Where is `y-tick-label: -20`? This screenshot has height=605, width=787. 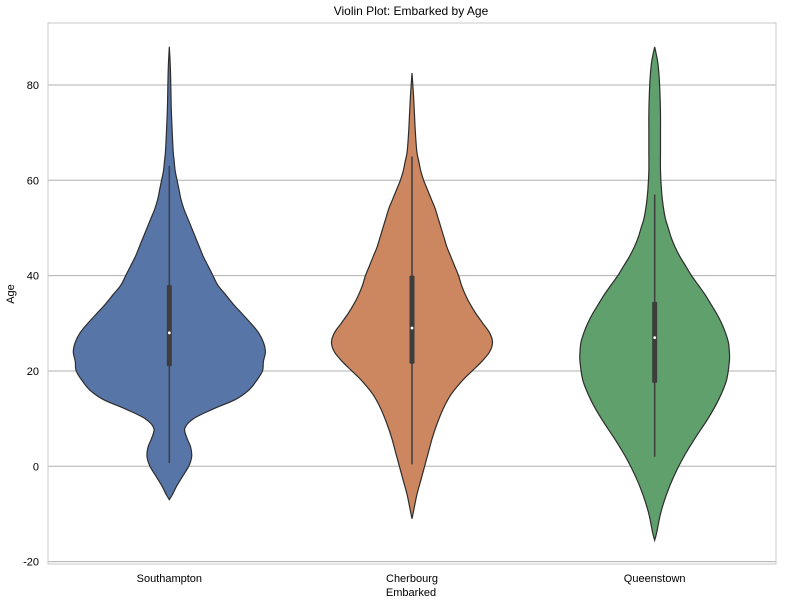
y-tick-label: -20 is located at coordinates (31, 563).